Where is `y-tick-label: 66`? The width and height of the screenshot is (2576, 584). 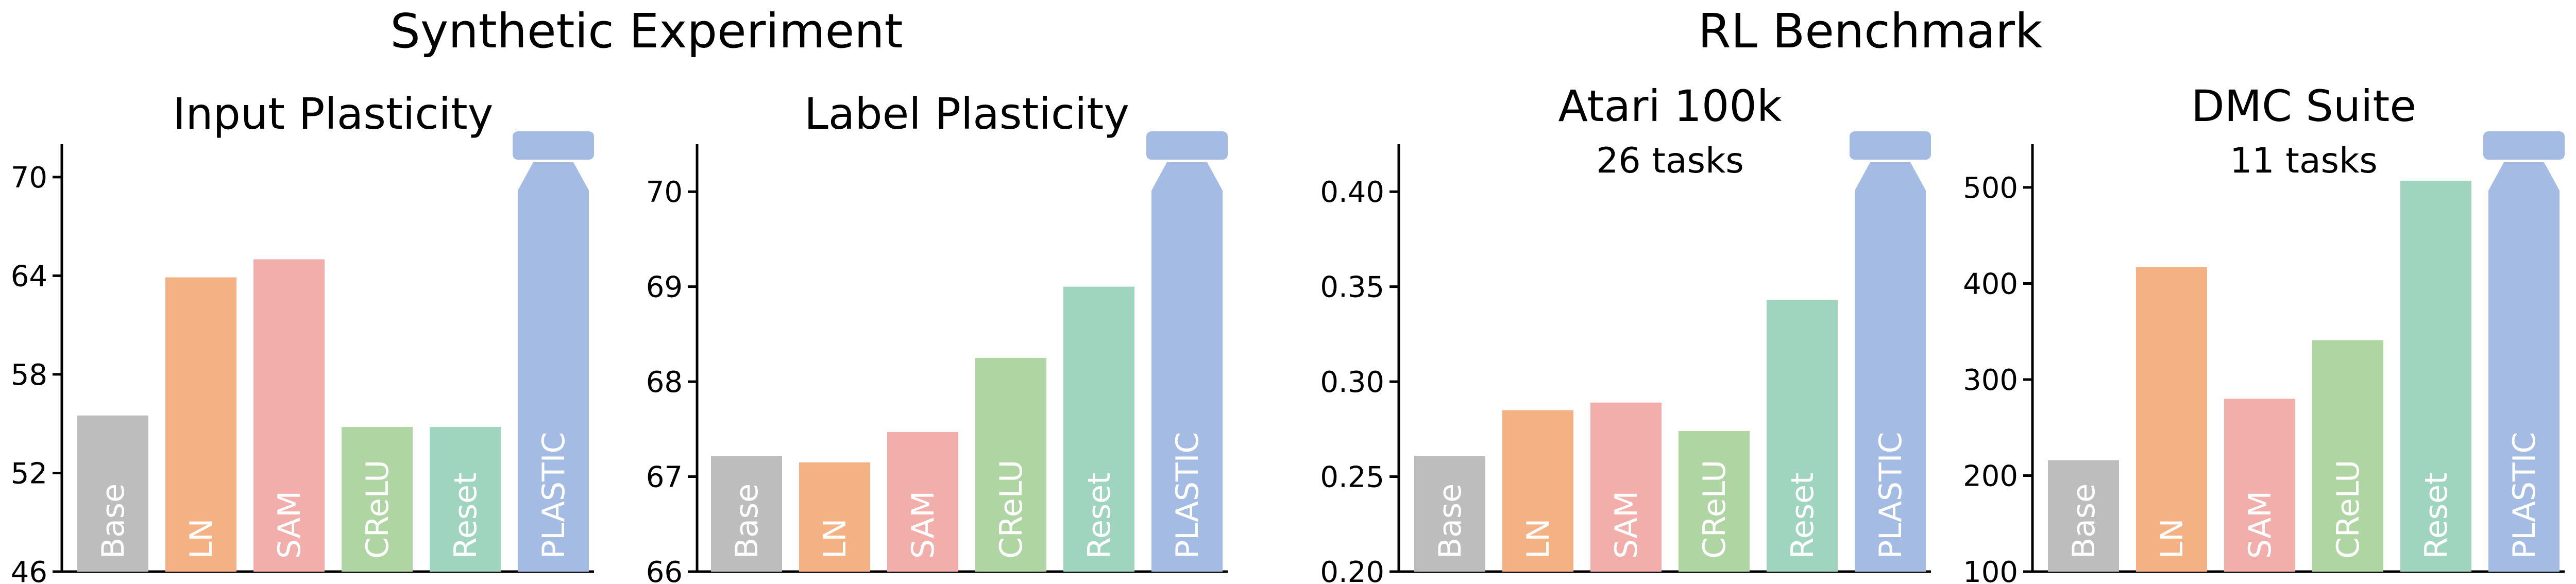 y-tick-label: 66 is located at coordinates (664, 570).